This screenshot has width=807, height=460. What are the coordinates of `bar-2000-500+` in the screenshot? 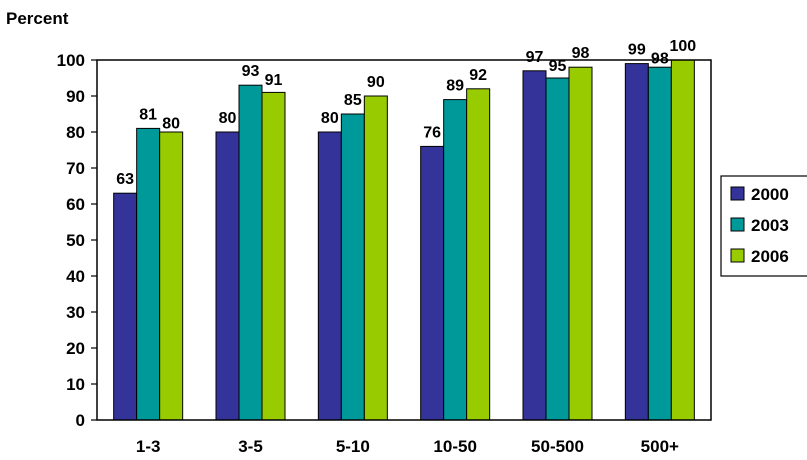 It's located at (636, 242).